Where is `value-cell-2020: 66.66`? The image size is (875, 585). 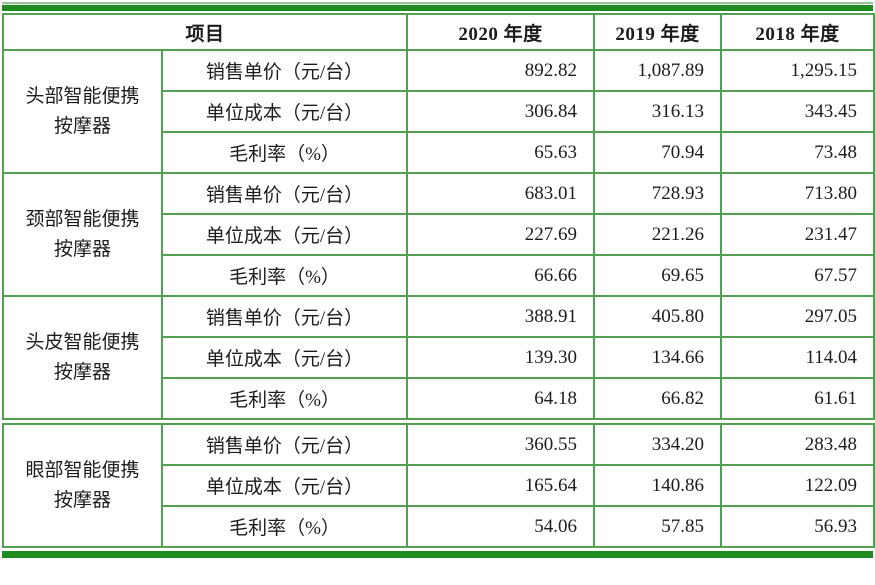 value-cell-2020: 66.66 is located at coordinates (501, 275).